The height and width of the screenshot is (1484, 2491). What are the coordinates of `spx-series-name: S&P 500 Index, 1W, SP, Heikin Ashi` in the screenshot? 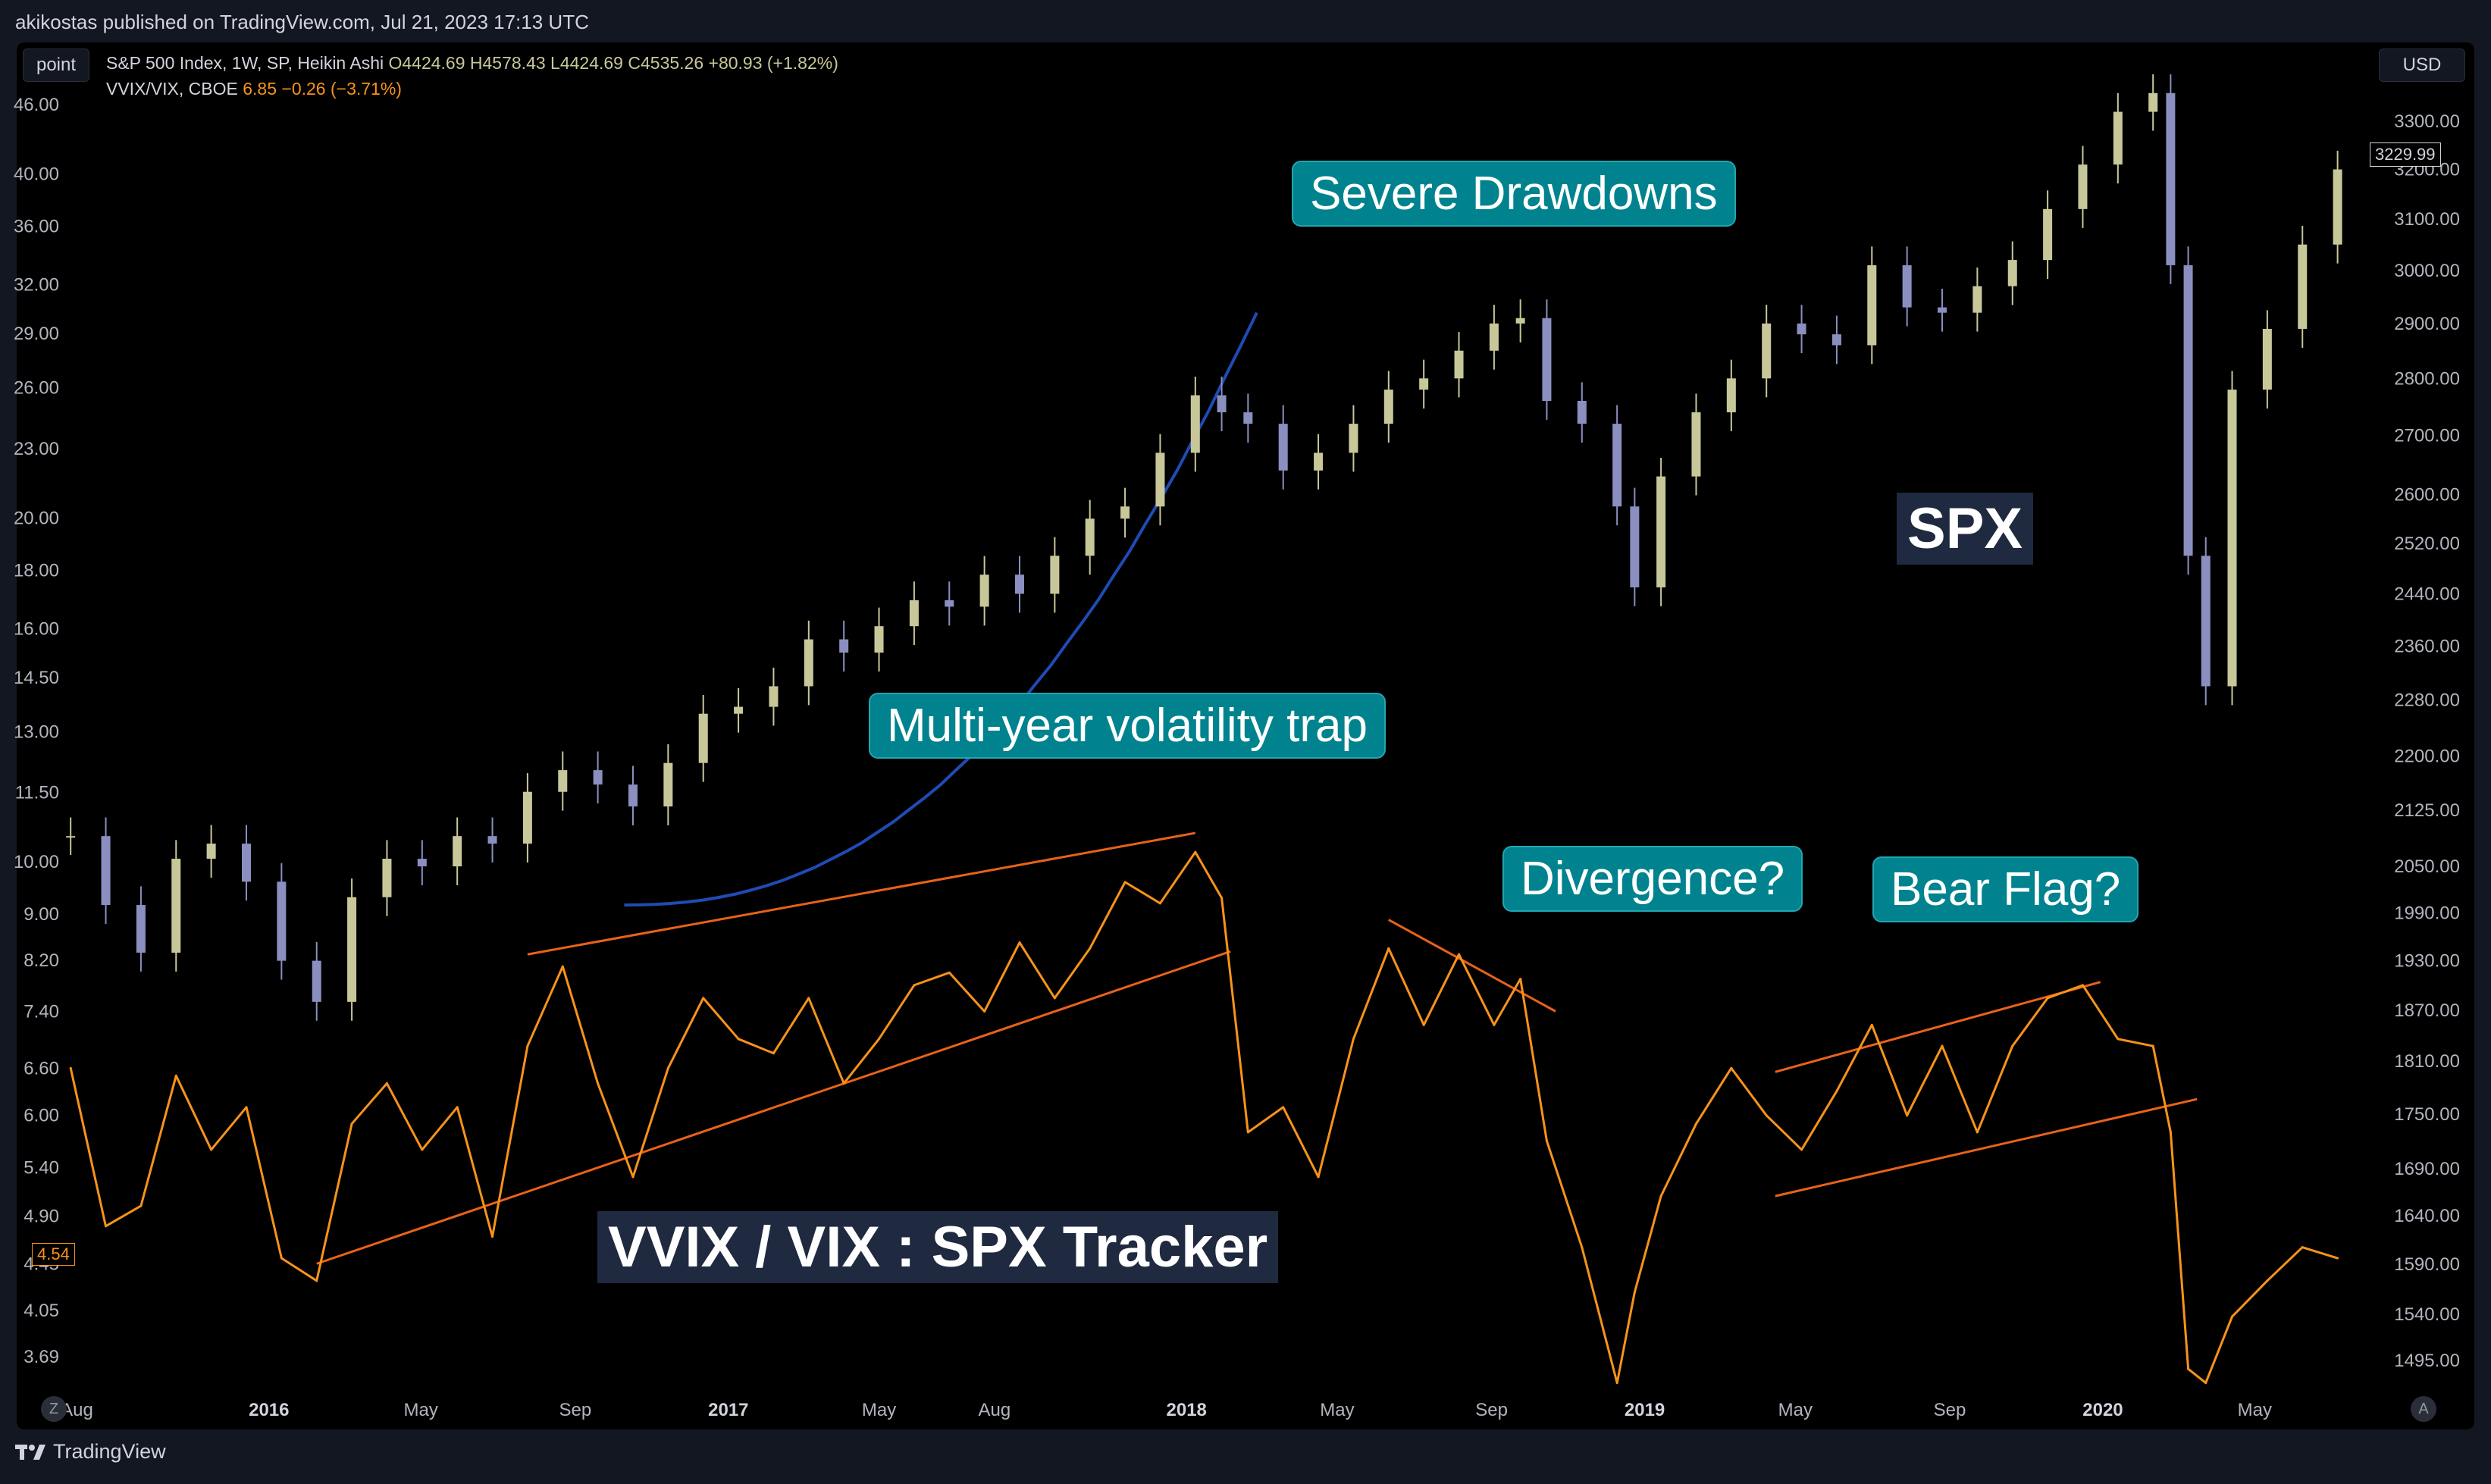 It's located at (245, 63).